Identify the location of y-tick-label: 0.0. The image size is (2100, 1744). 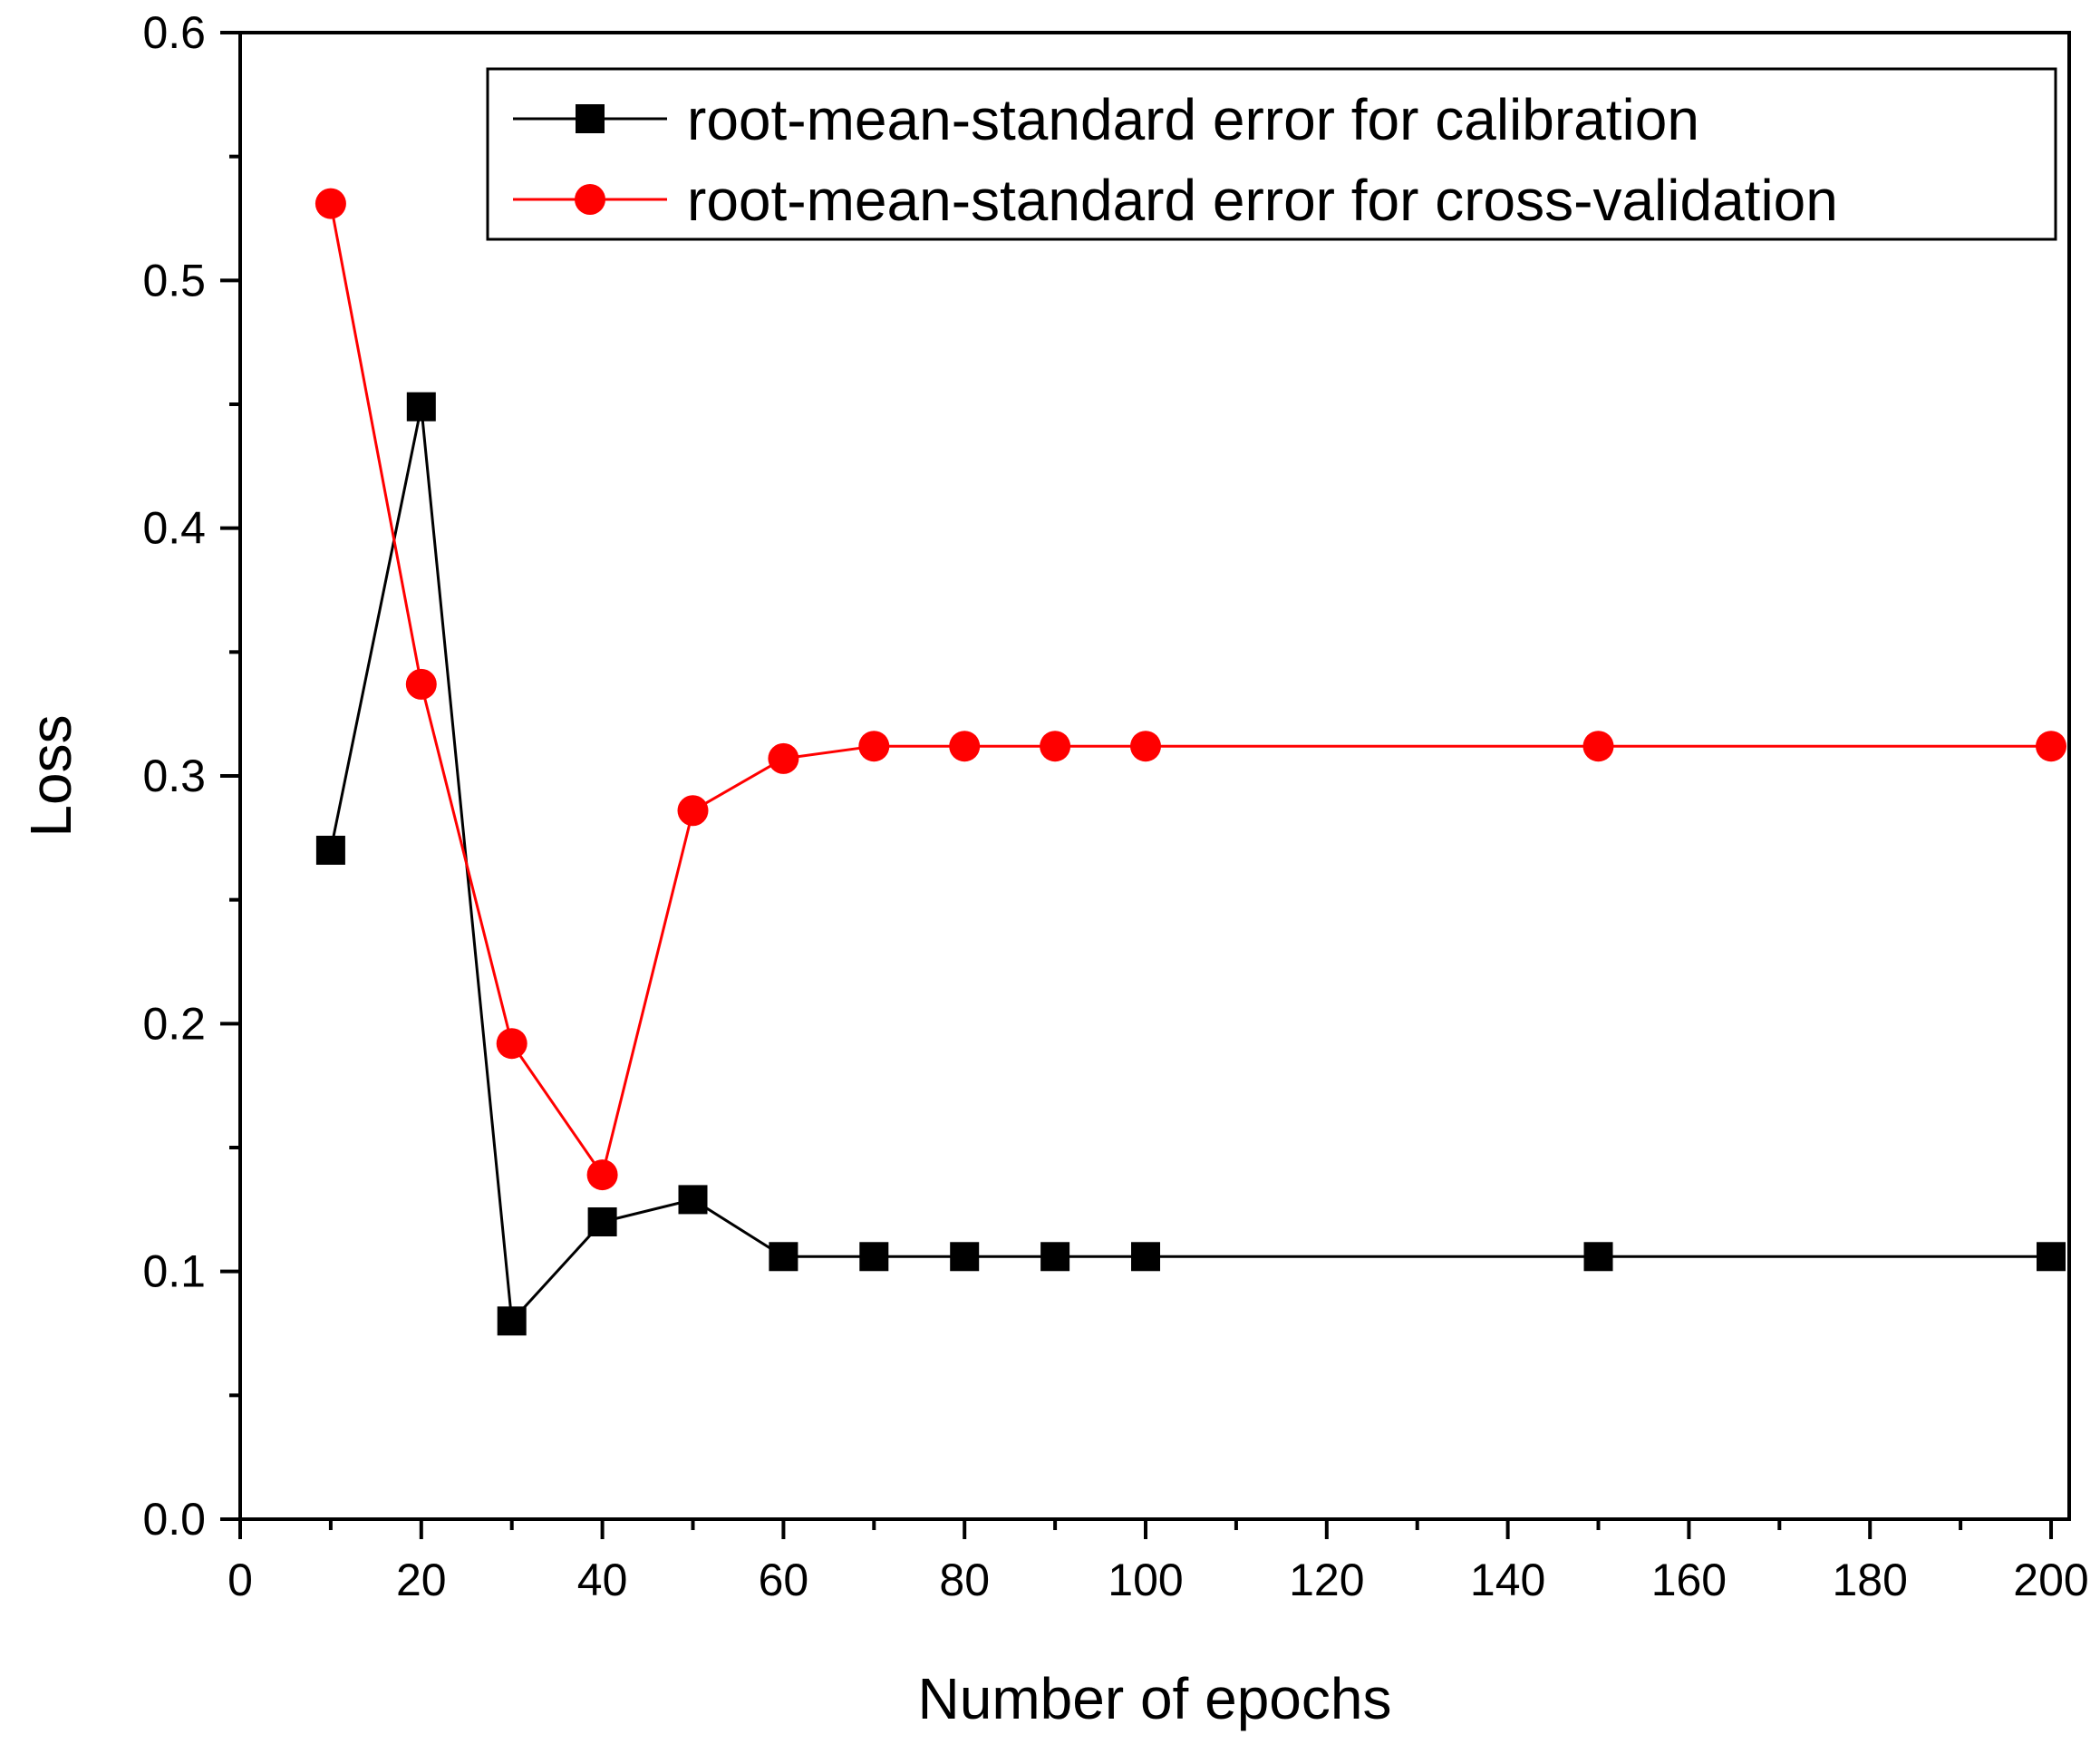
(174, 1519).